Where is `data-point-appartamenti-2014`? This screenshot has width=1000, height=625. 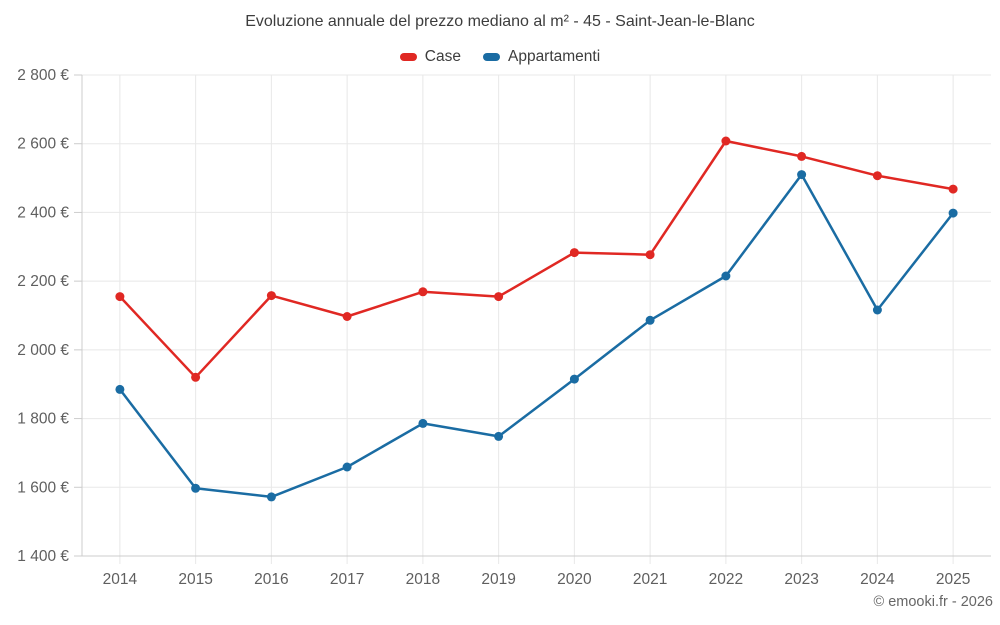
data-point-appartamenti-2014 is located at coordinates (120, 389).